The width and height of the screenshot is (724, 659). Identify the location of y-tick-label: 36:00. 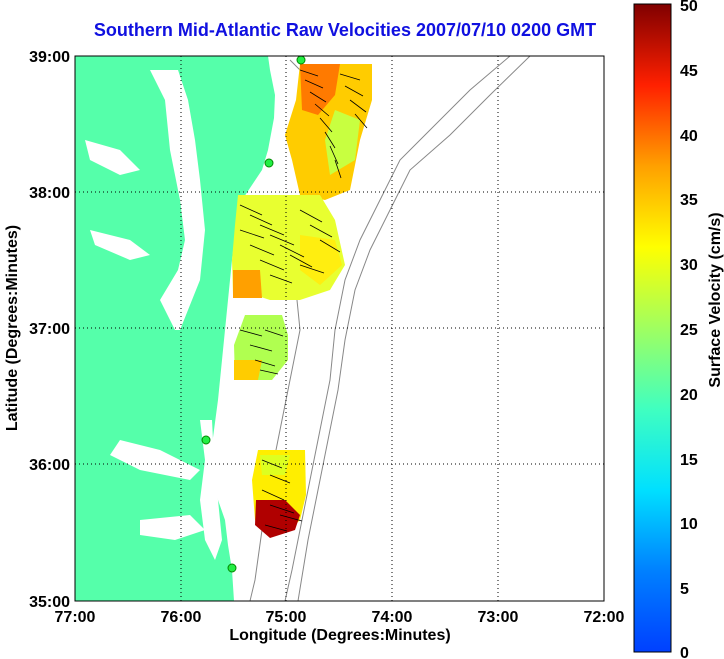
(49, 465).